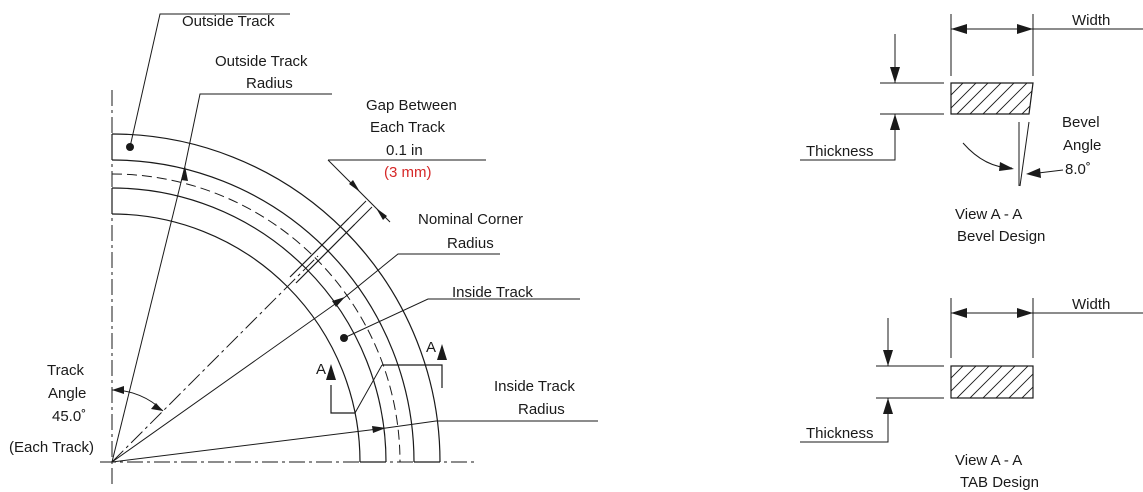 This screenshot has width=1143, height=492. What do you see at coordinates (331, 372) in the screenshot?
I see `section-arrow-left` at bounding box center [331, 372].